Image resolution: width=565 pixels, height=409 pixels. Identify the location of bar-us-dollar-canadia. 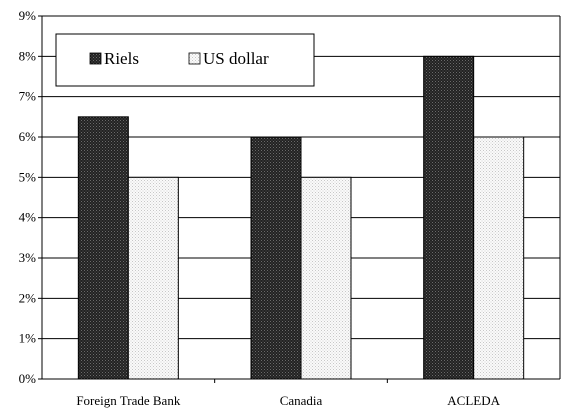
(326, 278).